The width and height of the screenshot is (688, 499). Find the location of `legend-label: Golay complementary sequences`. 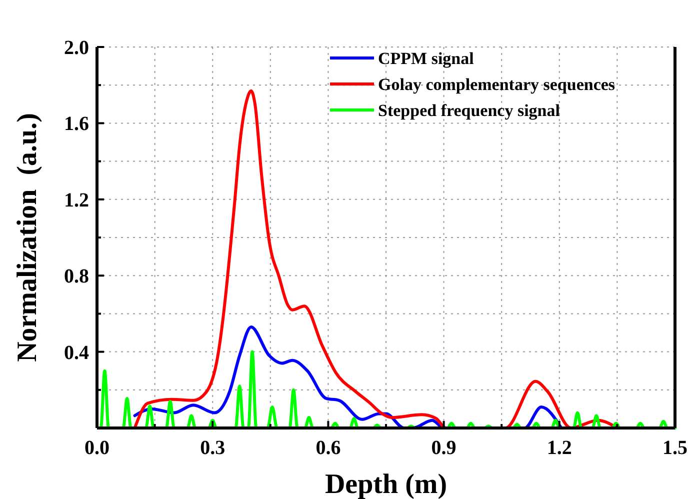

legend-label: Golay complementary sequences is located at coordinates (497, 84).